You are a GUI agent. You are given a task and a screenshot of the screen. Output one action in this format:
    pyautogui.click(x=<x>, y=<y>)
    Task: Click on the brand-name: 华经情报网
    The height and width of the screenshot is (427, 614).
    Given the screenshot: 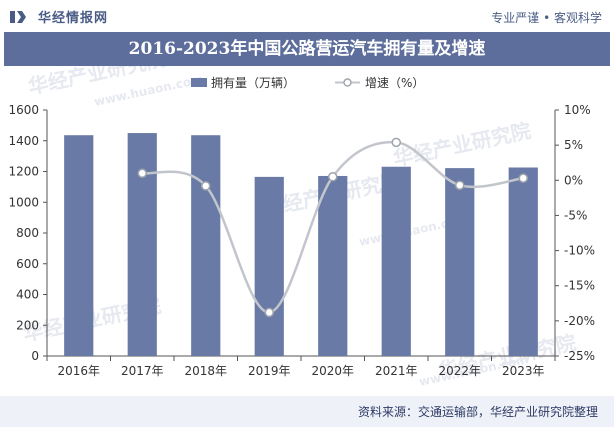 What is the action you would take?
    pyautogui.click(x=73, y=18)
    